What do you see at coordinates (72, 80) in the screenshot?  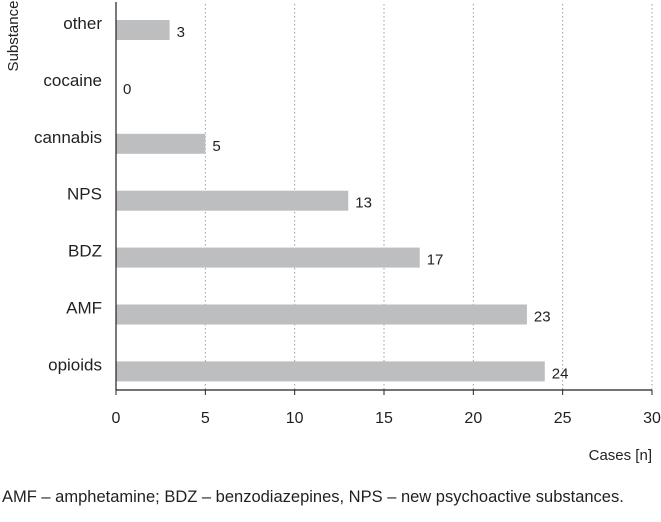 I see `category-label-cocaine: cocaine` at bounding box center [72, 80].